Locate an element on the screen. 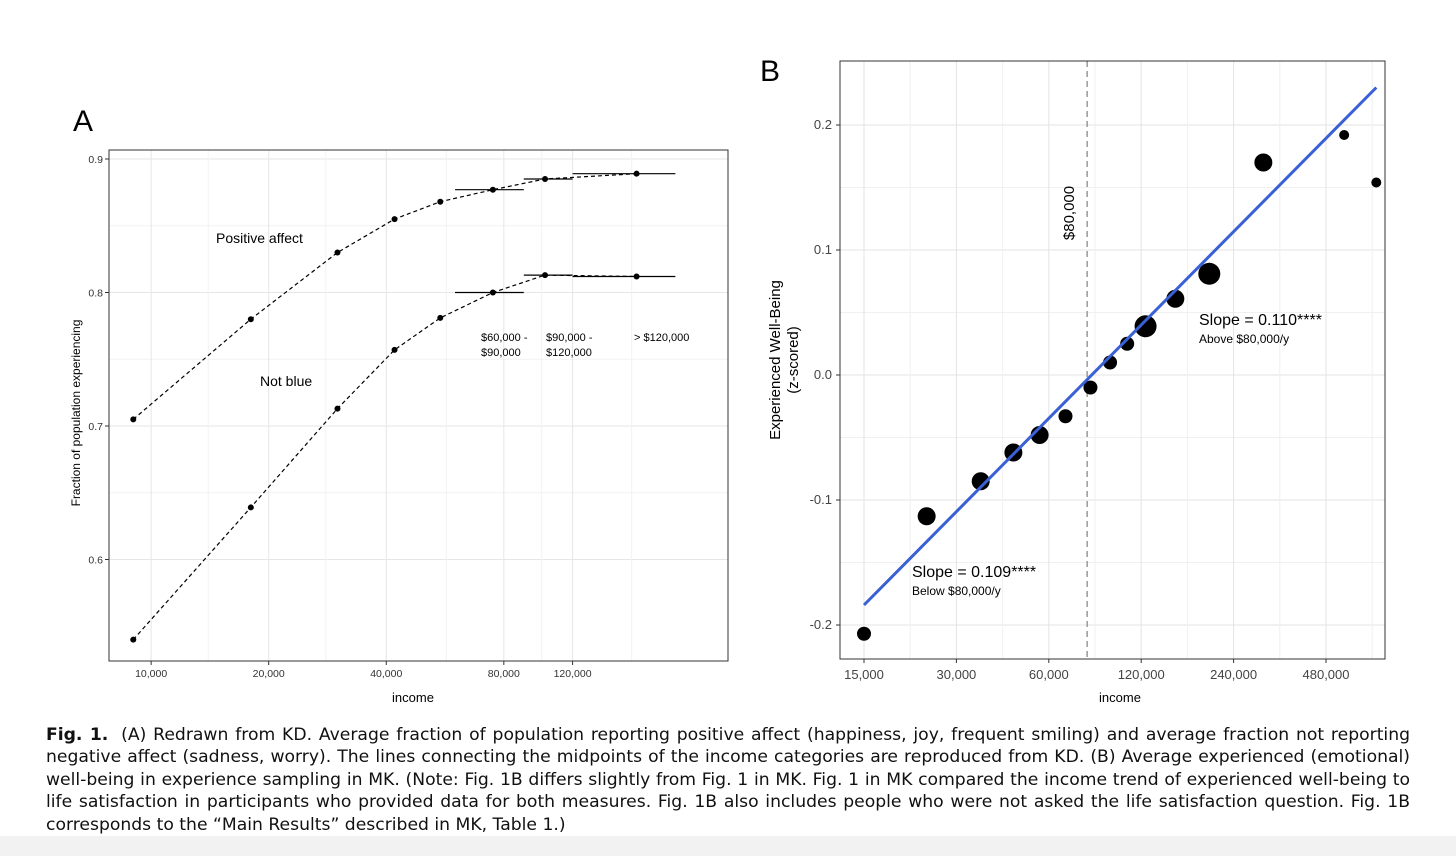  panel-a-band1-label-line1: $60,000 - is located at coordinates (504, 338).